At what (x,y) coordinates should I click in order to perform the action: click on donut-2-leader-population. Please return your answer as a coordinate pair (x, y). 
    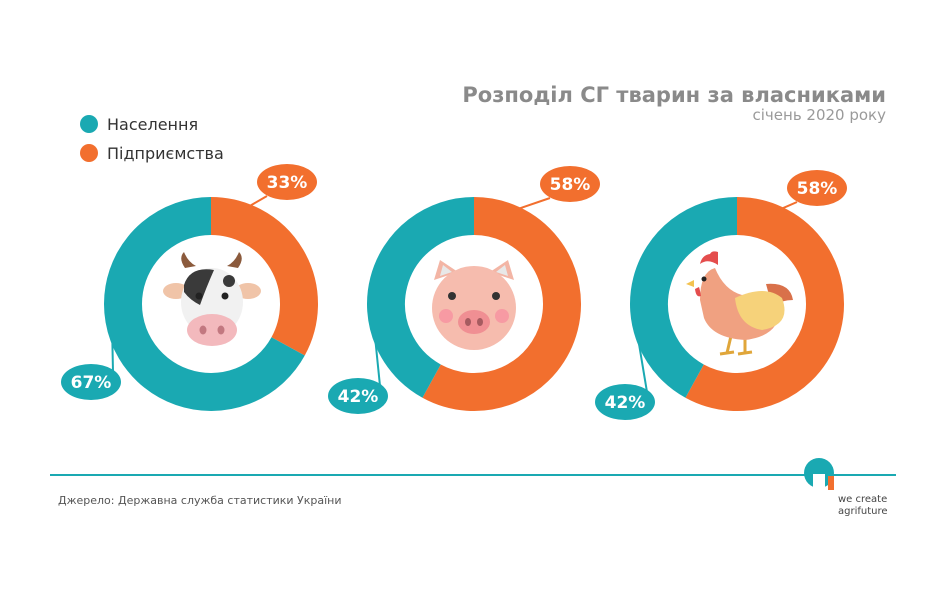
    Looking at the image, I should click on (377, 363).